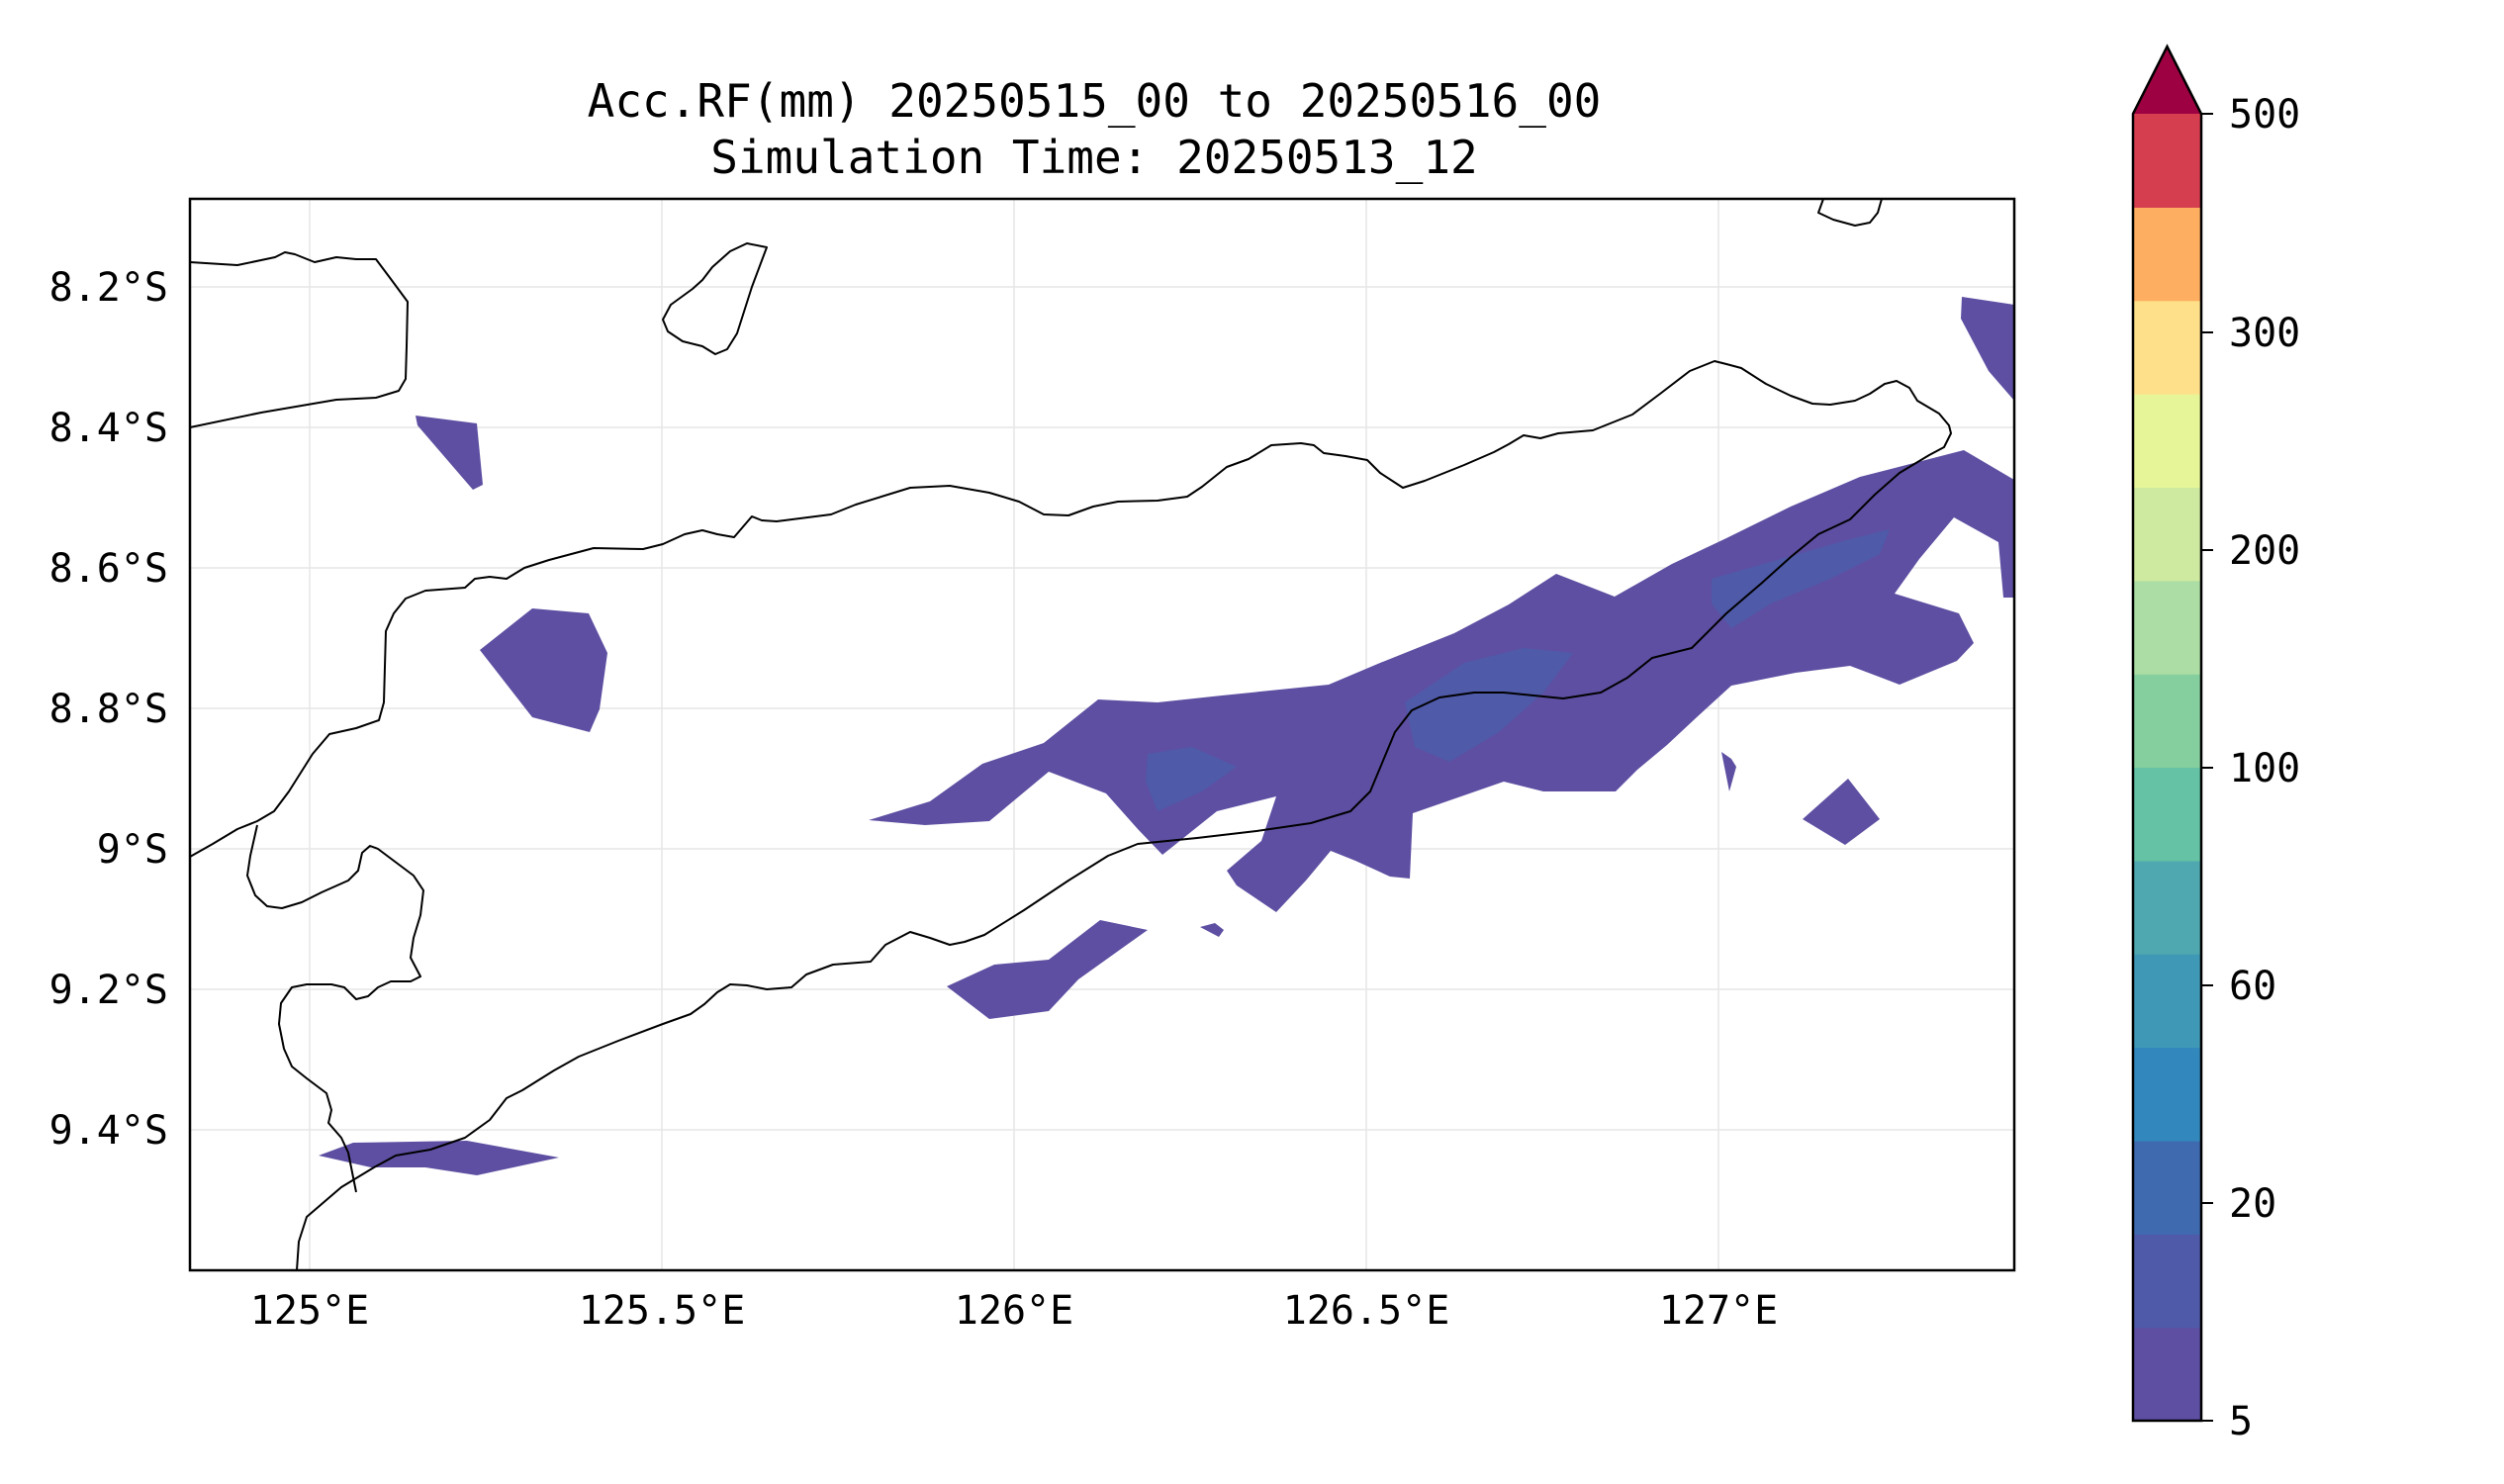 Image resolution: width=2504 pixels, height=1484 pixels. What do you see at coordinates (108, 569) in the screenshot?
I see `lat-tick-label: 8.6°S` at bounding box center [108, 569].